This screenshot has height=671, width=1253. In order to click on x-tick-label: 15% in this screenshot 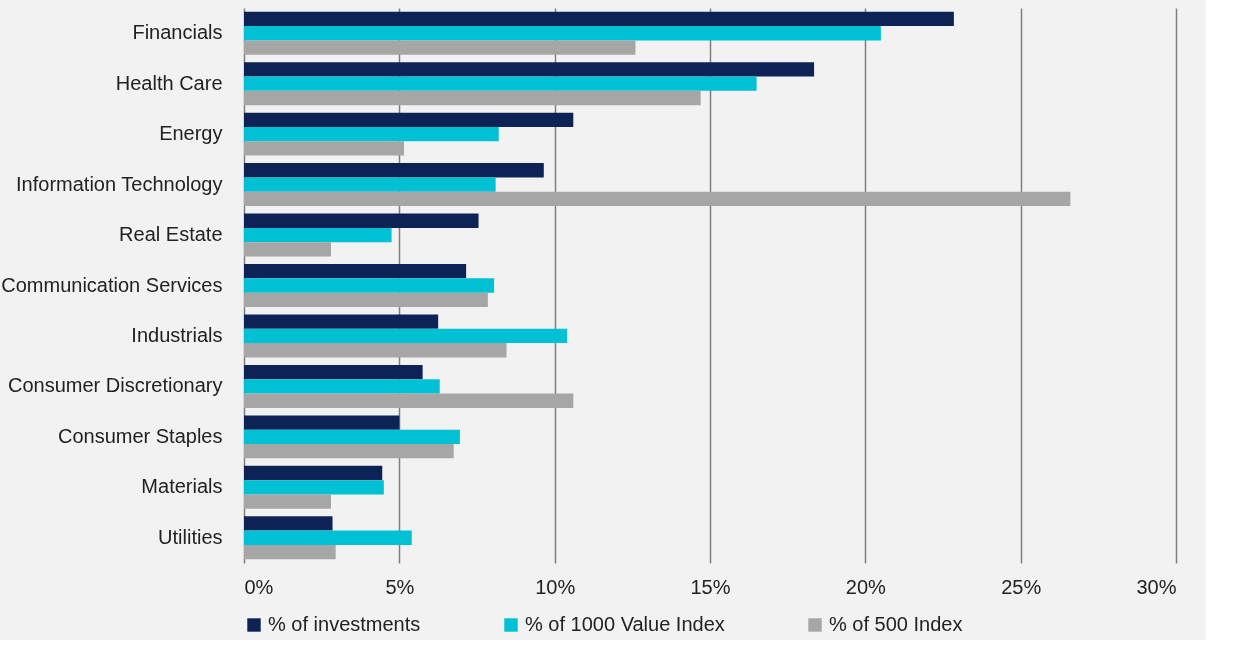, I will do `click(710, 586)`.